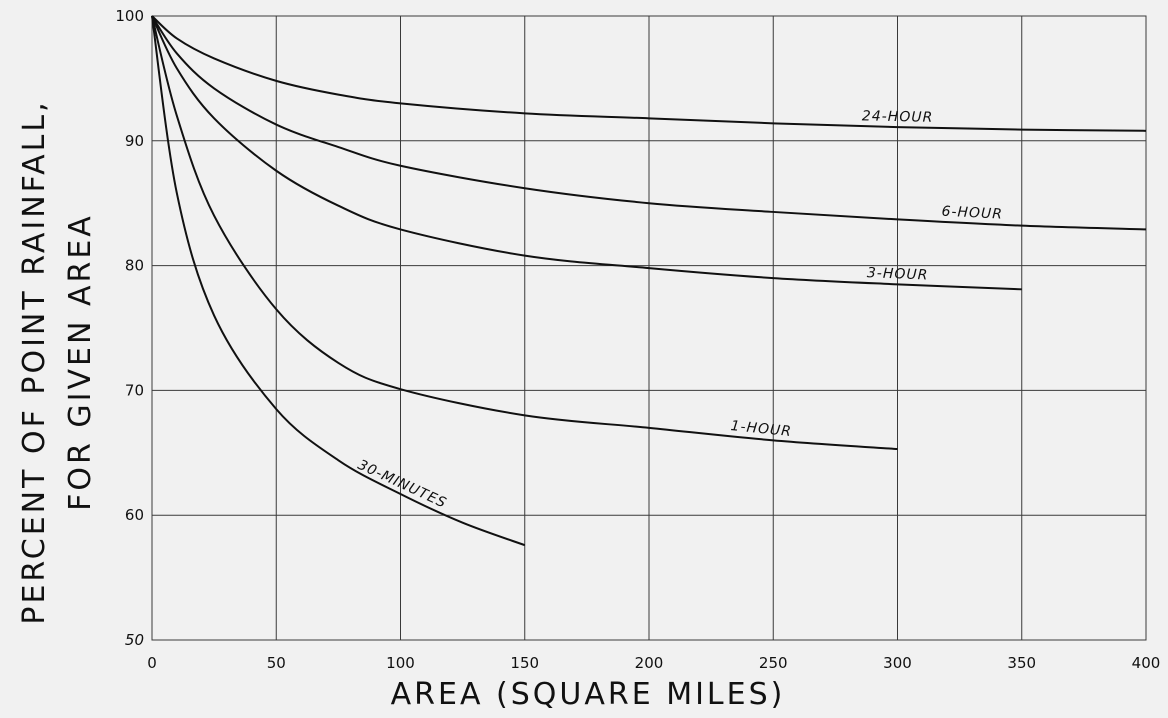 This screenshot has width=1168, height=718. What do you see at coordinates (524, 663) in the screenshot?
I see `x-tick-label: 150` at bounding box center [524, 663].